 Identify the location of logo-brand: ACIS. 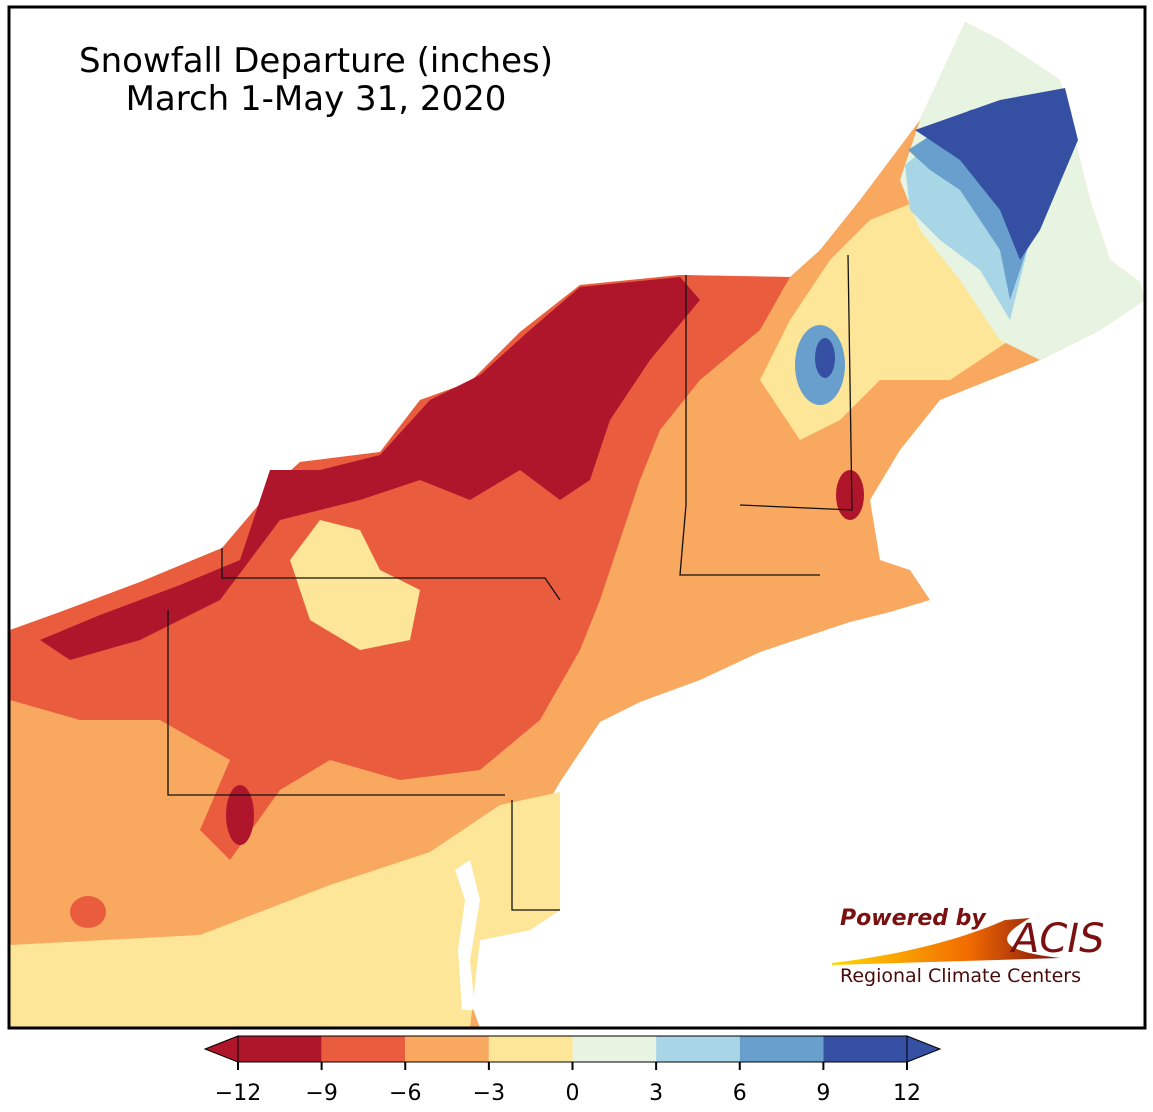
(1056, 939).